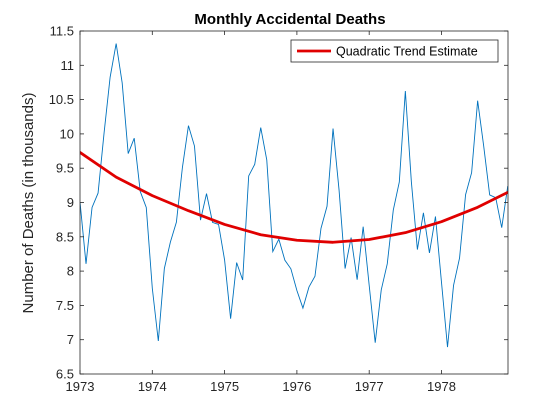 The image size is (560, 420). I want to click on y-tick-label: 10.5, so click(61, 99).